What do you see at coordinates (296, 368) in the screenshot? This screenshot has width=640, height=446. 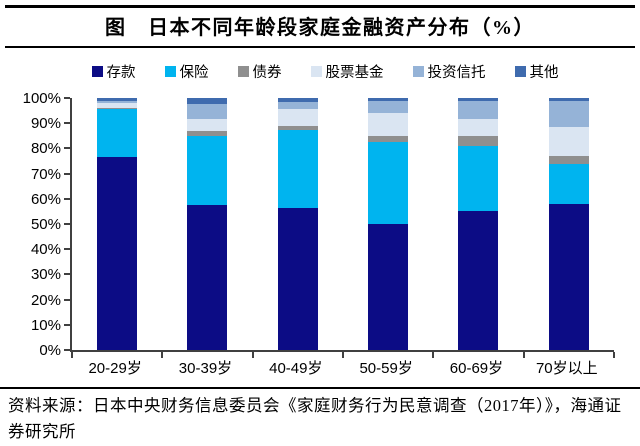 I see `x-axis-label: 40-49岁` at bounding box center [296, 368].